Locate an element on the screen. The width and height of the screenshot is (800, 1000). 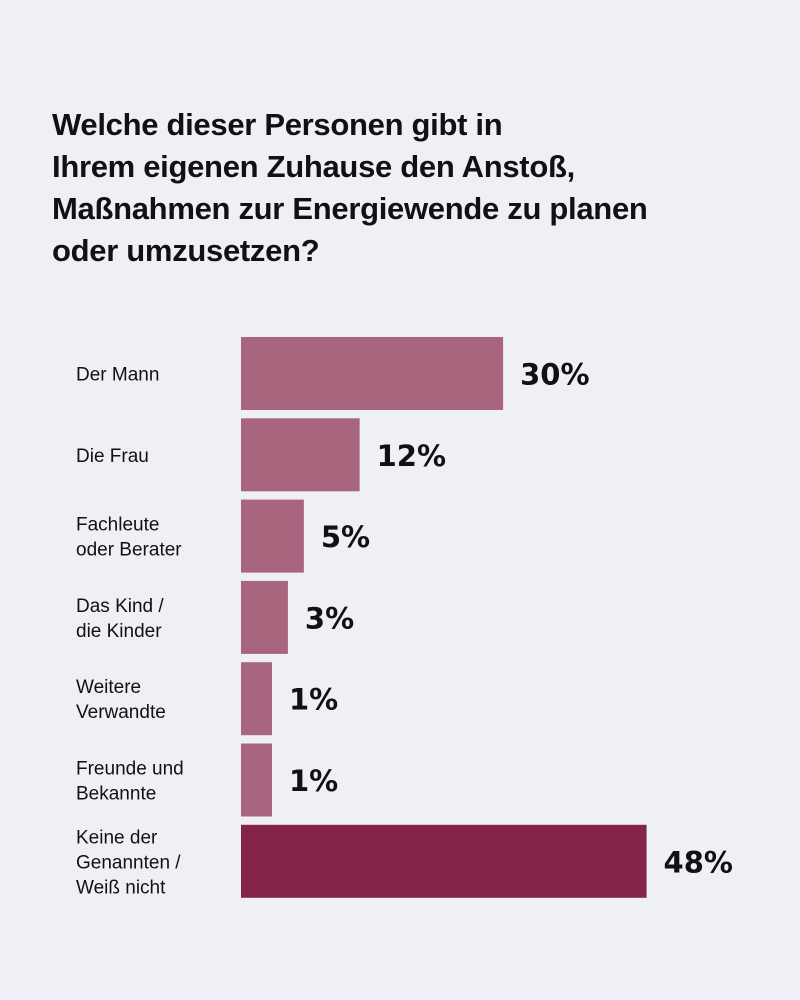
value-label: 5% is located at coordinates (345, 537).